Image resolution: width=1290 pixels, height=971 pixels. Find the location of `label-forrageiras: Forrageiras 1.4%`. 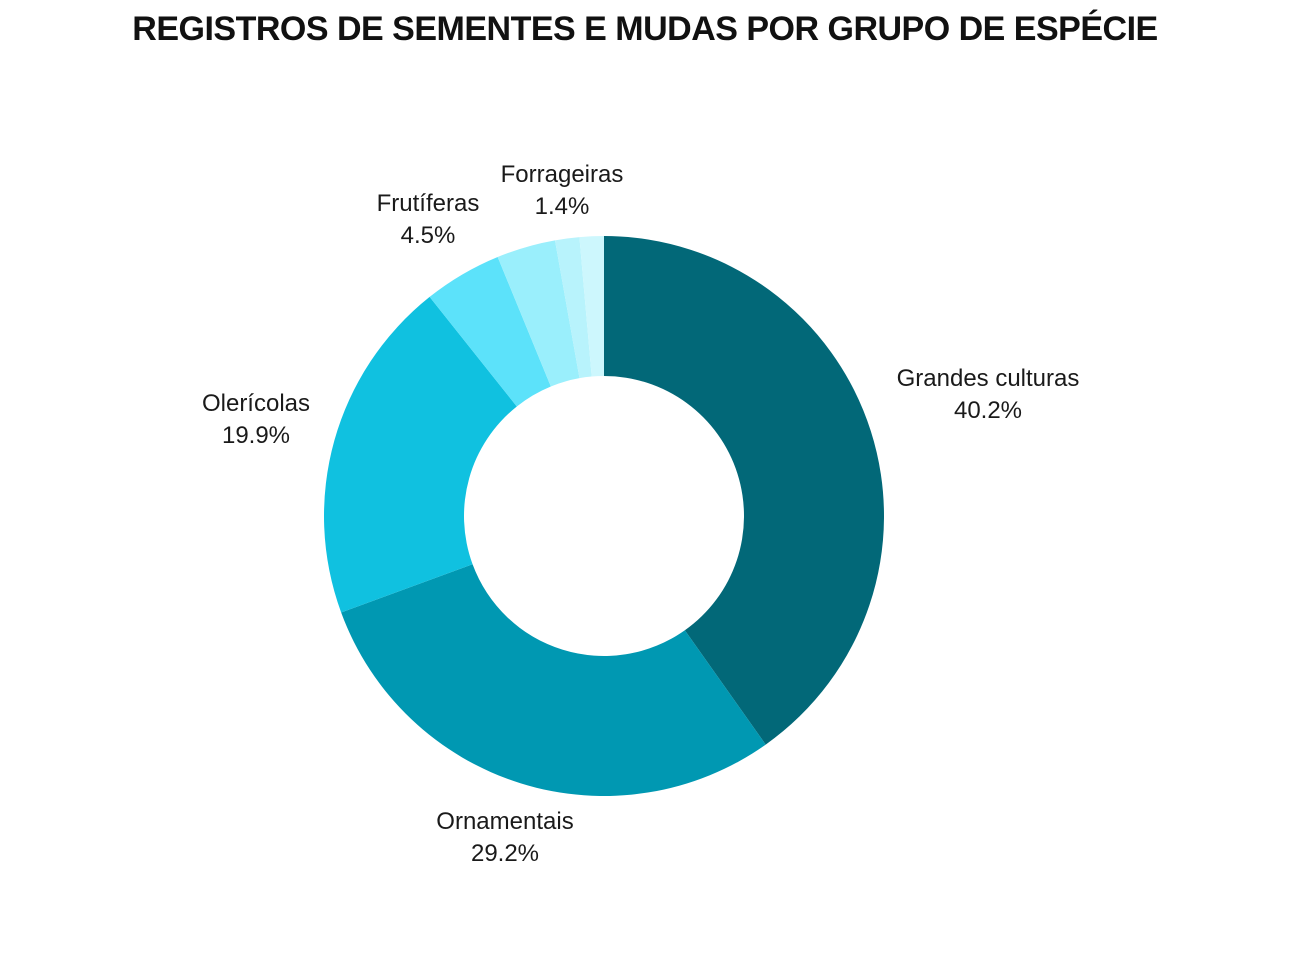

label-forrageiras: Forrageiras 1.4% is located at coordinates (562, 190).